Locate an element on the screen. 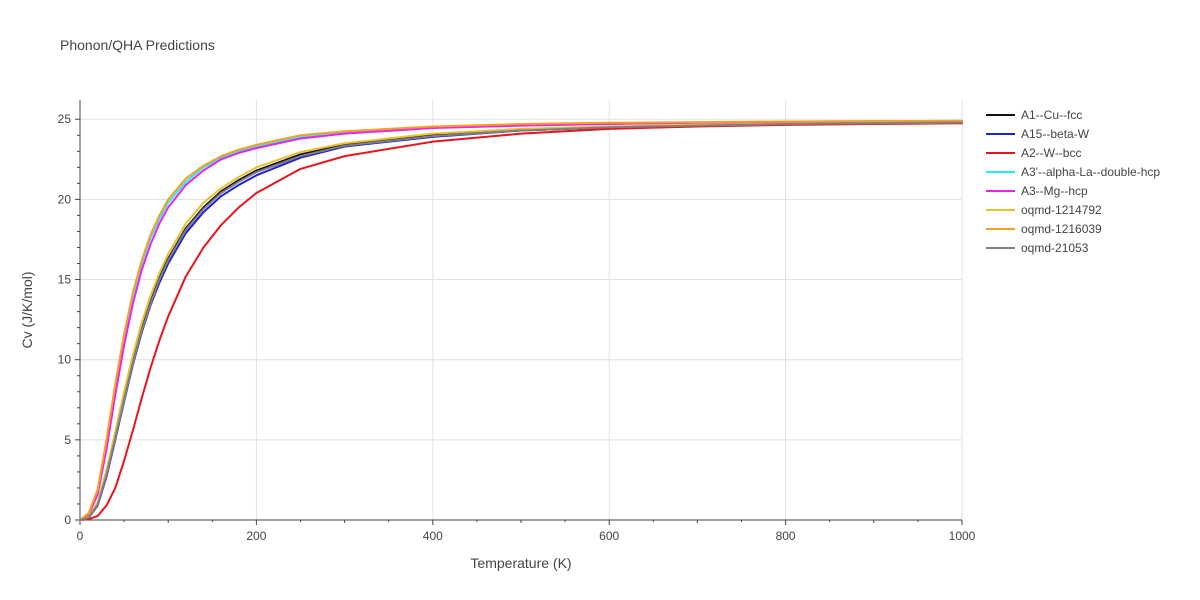  y-axis-title: Cv (J/K/mol) is located at coordinates (27, 310).